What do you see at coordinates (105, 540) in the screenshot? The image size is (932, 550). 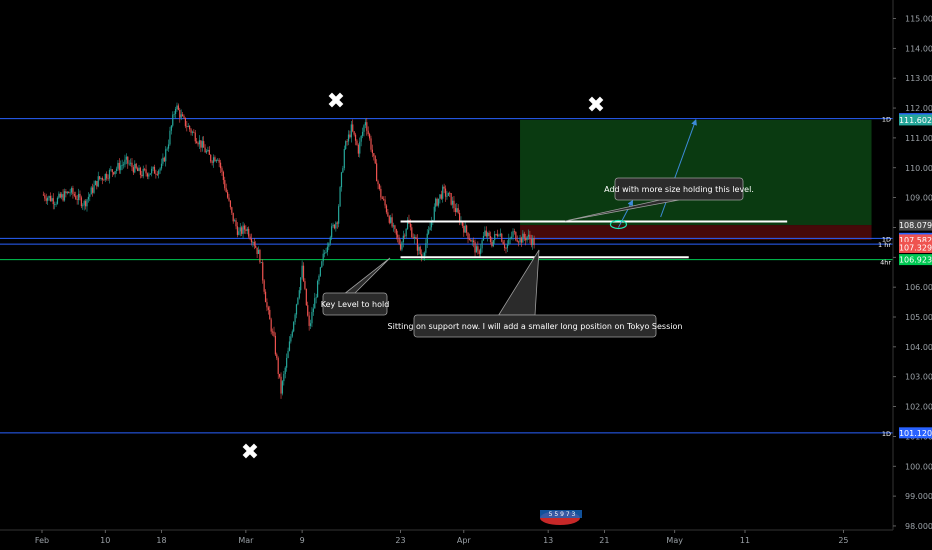 I see `time-tick-label: 10` at bounding box center [105, 540].